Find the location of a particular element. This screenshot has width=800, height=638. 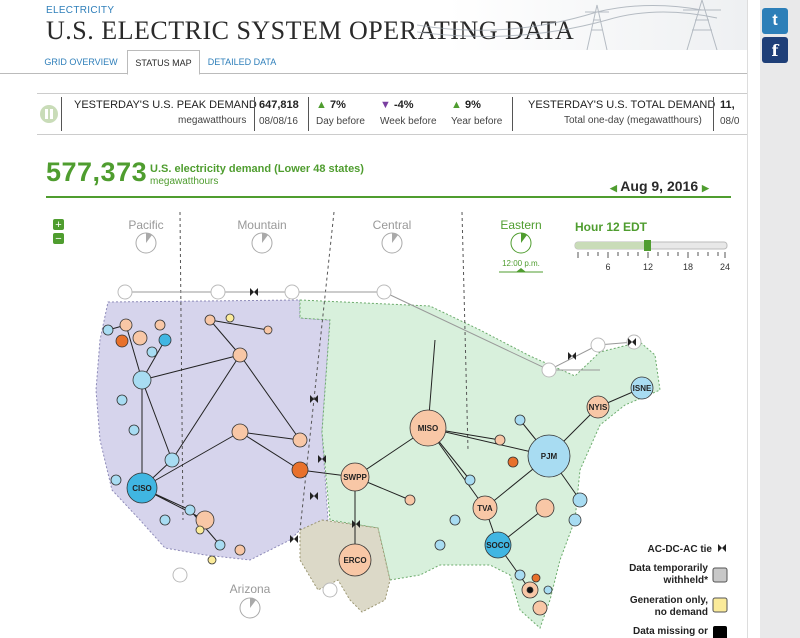

tab-status-map: STATUS MAP is located at coordinates (163, 62).